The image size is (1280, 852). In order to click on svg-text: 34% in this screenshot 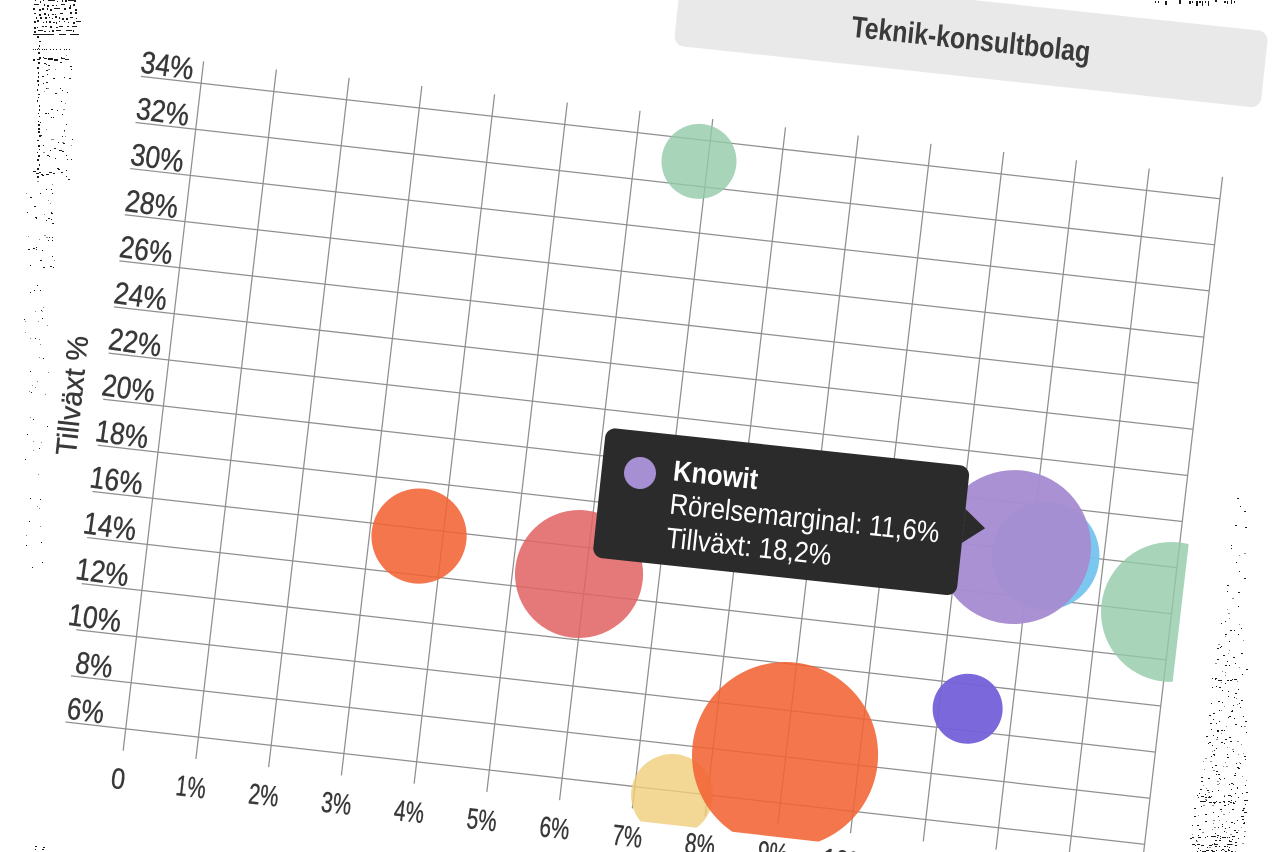, I will do `click(167, 66)`.